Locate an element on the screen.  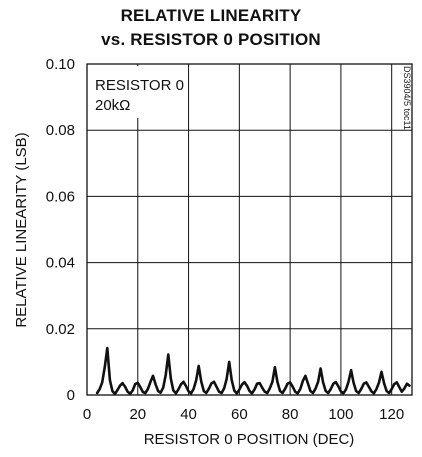
x-tick-label: 0 is located at coordinates (87, 414).